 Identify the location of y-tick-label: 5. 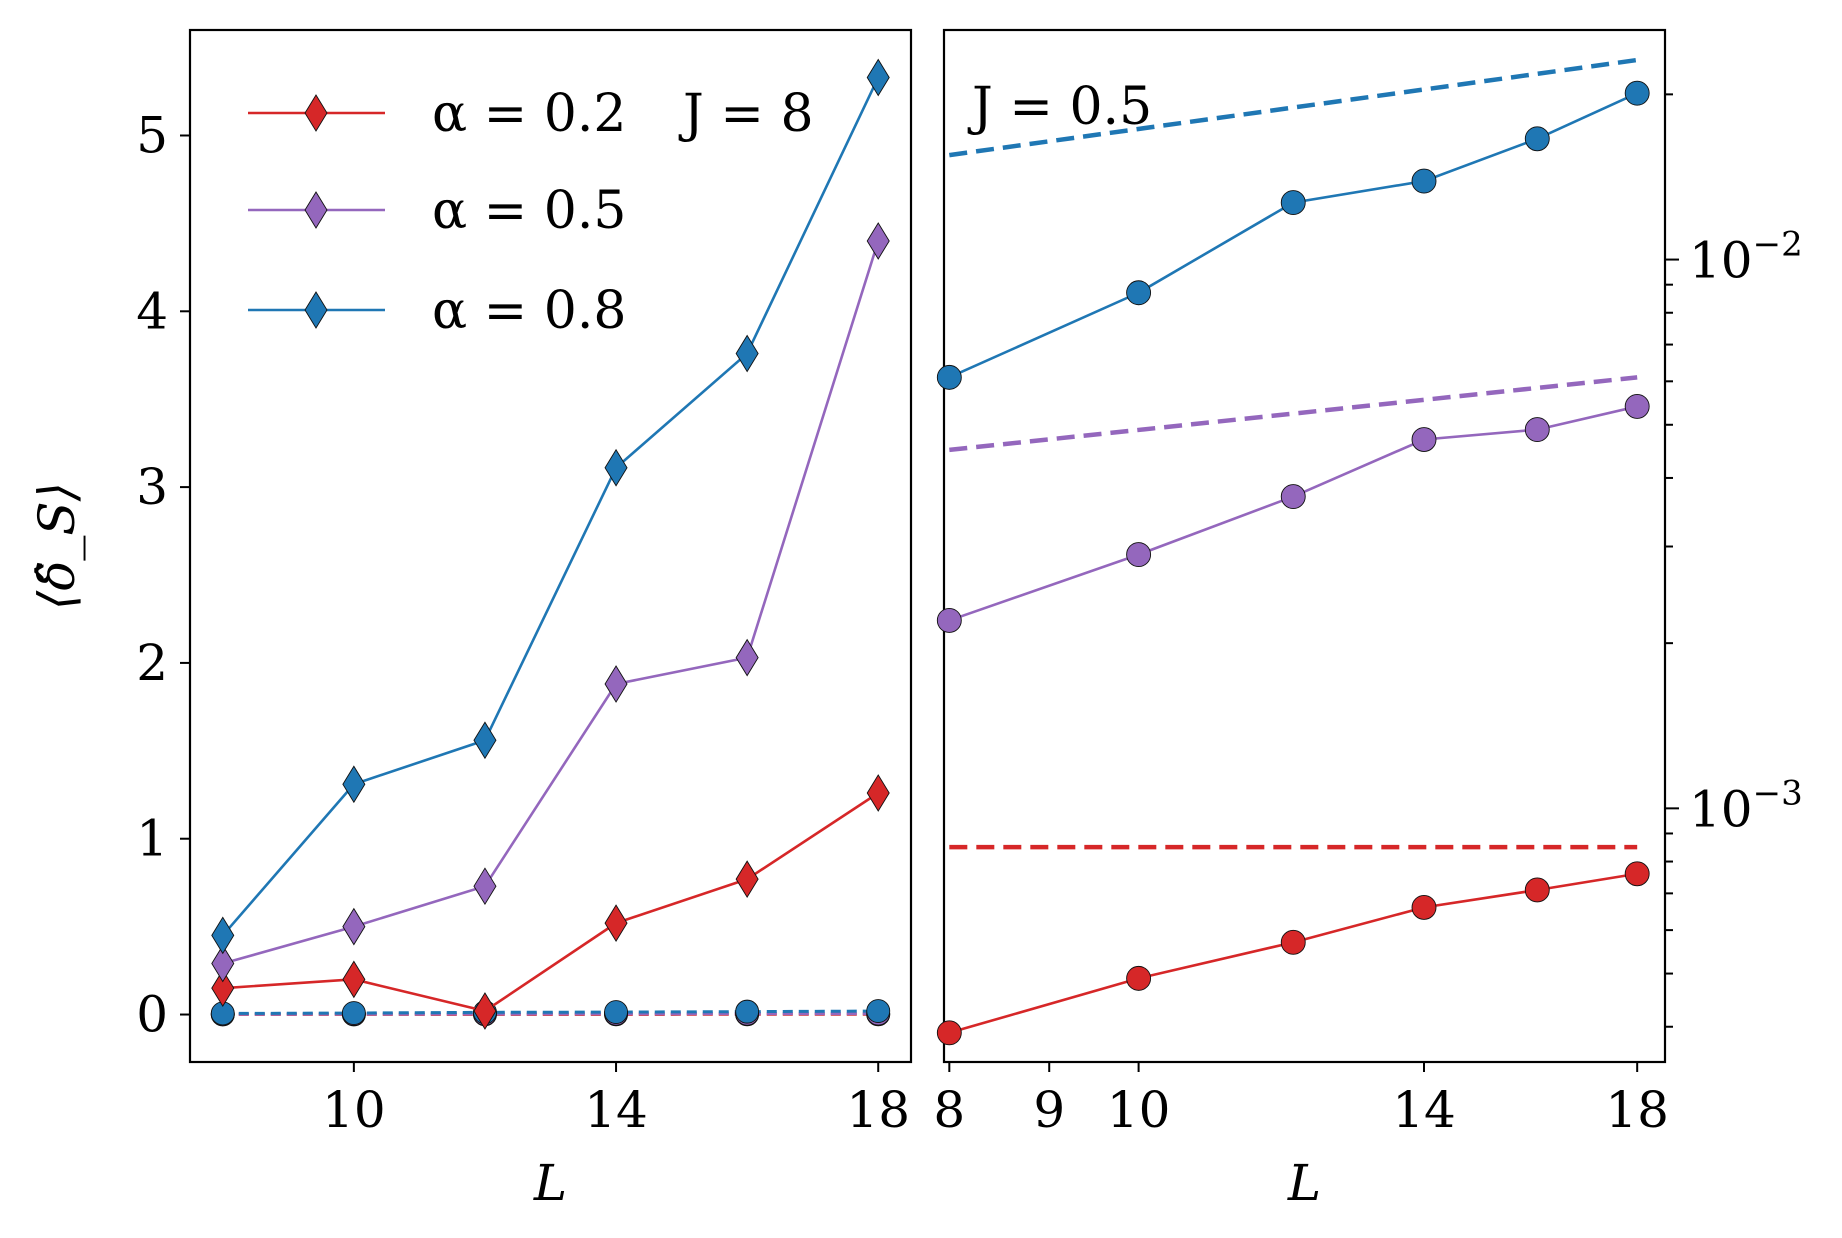
(152, 135).